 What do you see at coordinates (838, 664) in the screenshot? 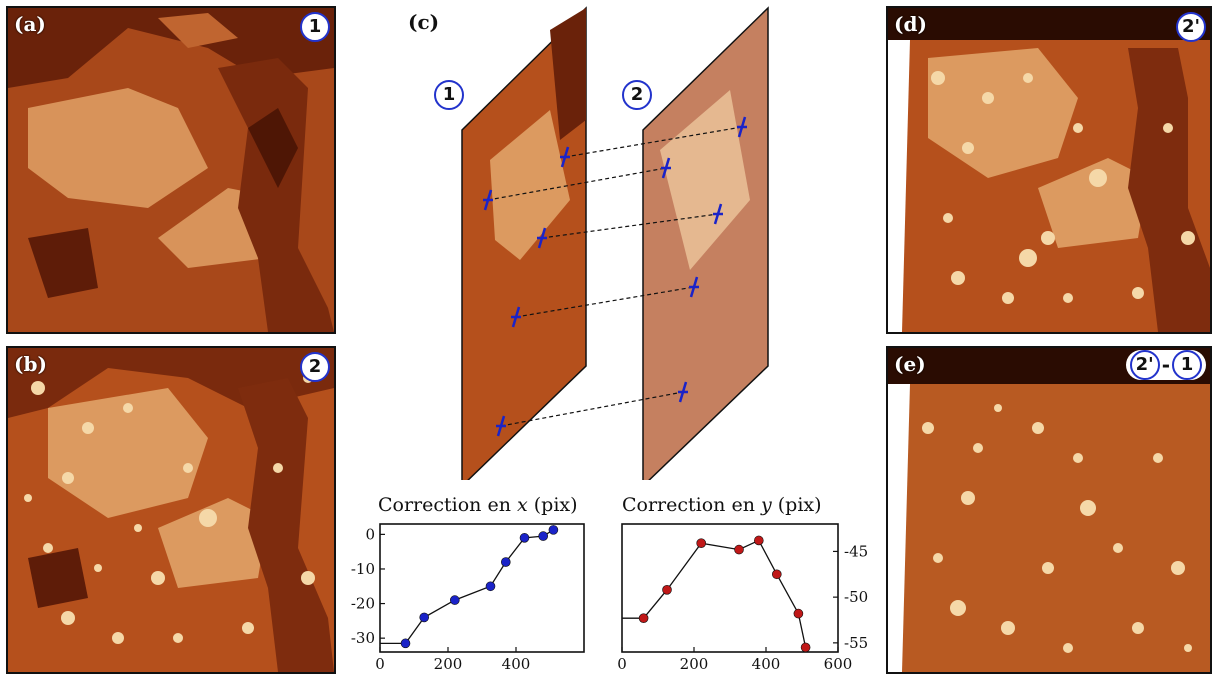
I see `x-tick-label: 600` at bounding box center [838, 664].